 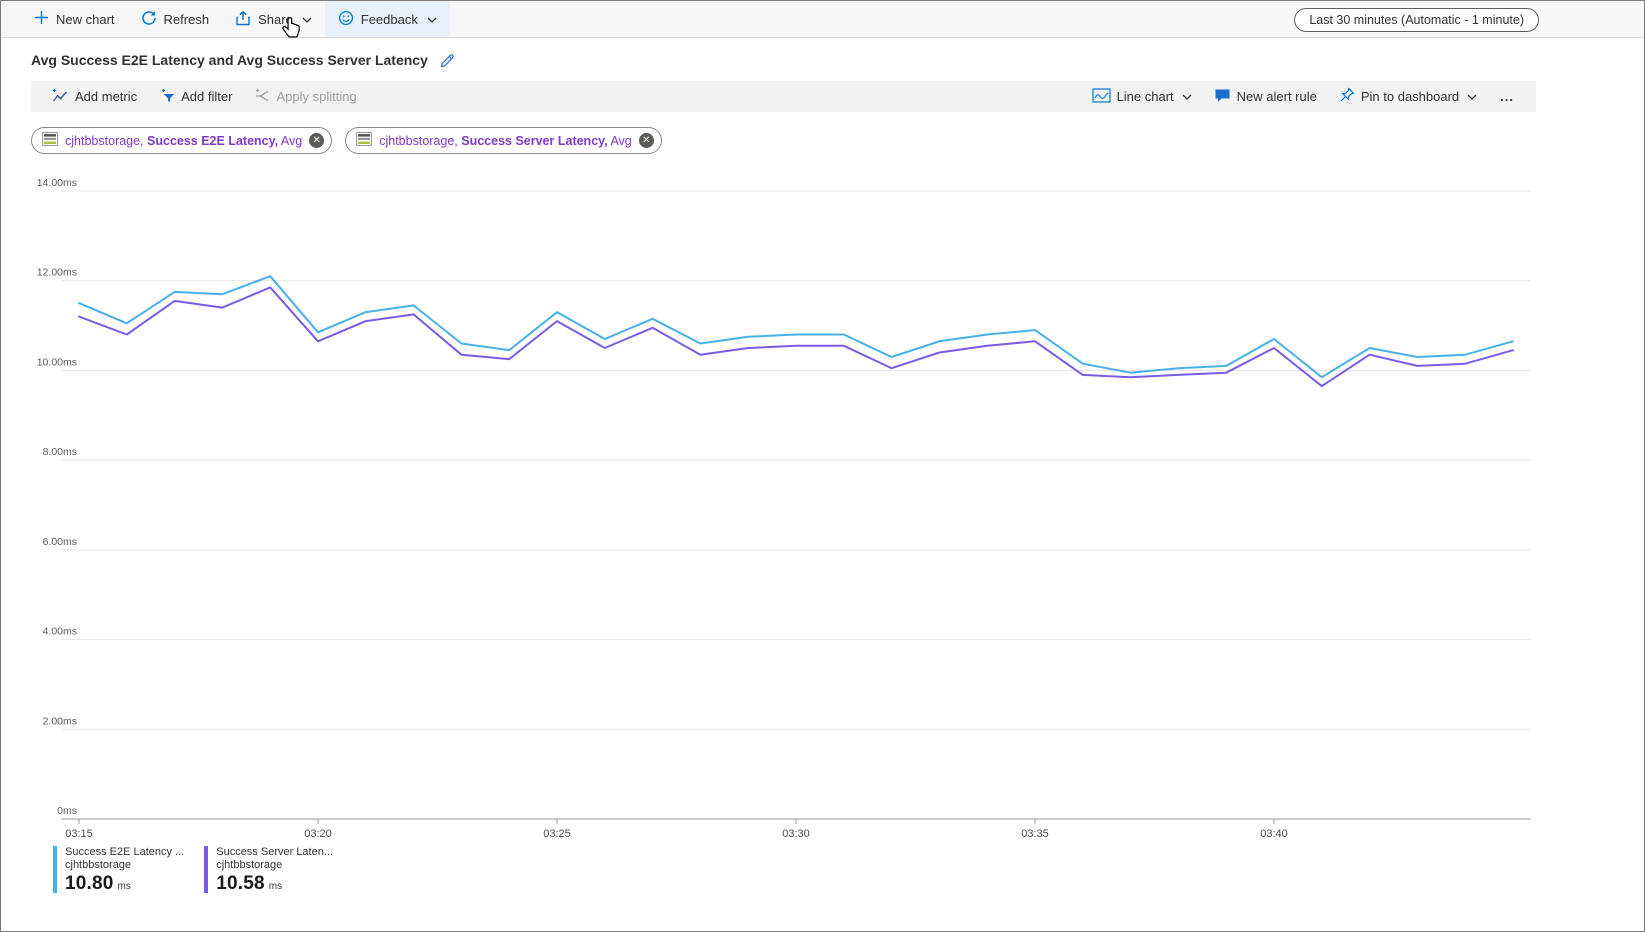 What do you see at coordinates (240, 883) in the screenshot?
I see `legend-value: 10.58` at bounding box center [240, 883].